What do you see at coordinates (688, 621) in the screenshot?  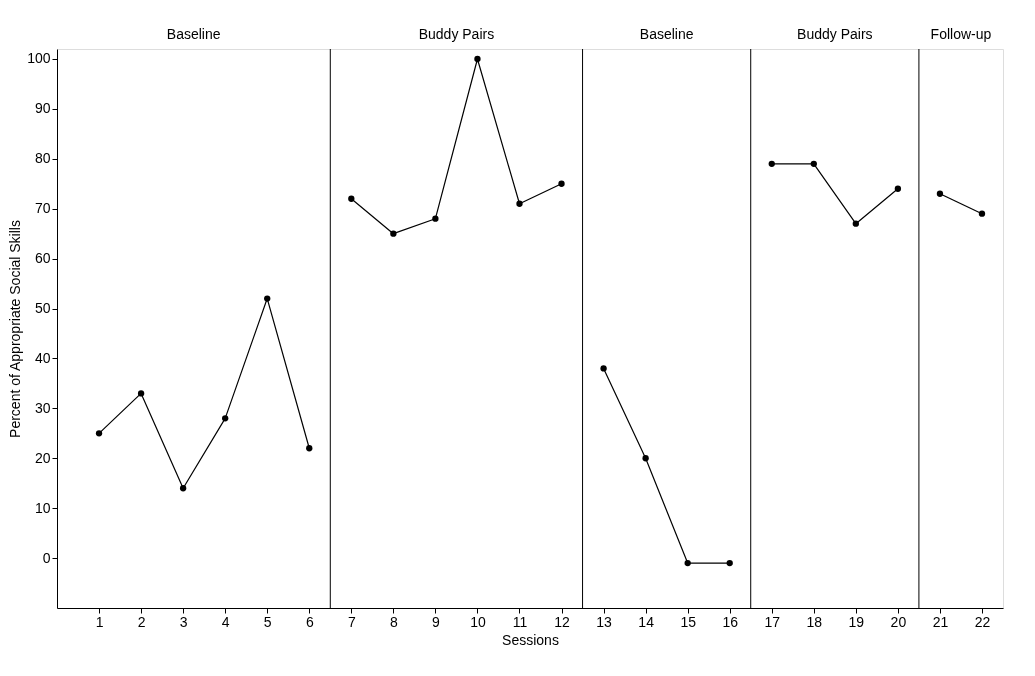 I see `x-tick-label: 15` at bounding box center [688, 621].